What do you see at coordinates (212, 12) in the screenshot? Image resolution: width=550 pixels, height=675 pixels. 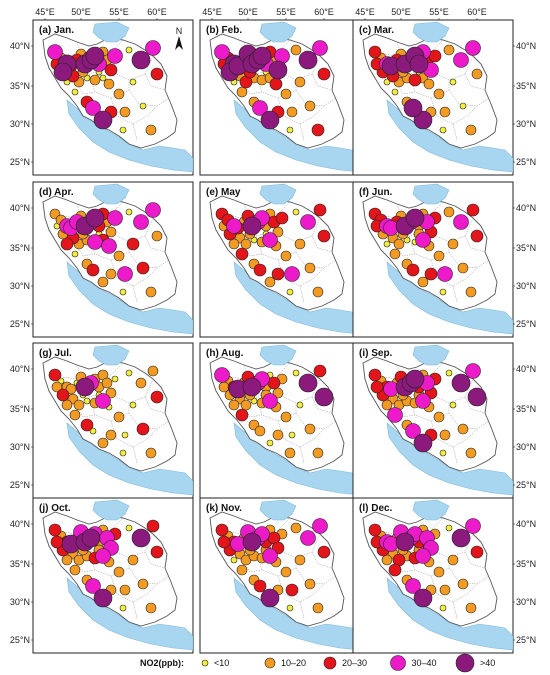 I see `lon-tick-label: 45°E` at bounding box center [212, 12].